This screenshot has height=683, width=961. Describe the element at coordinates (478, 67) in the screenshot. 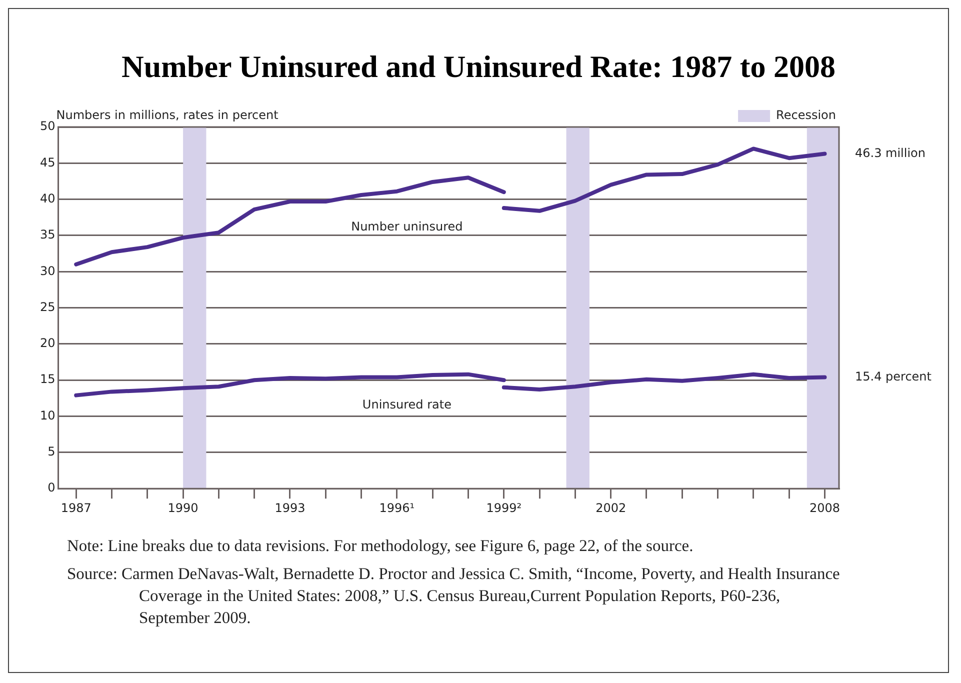

I see `chart-title: Number Uninsured and Uninsured Rate: 1987 to 2008` at that location.